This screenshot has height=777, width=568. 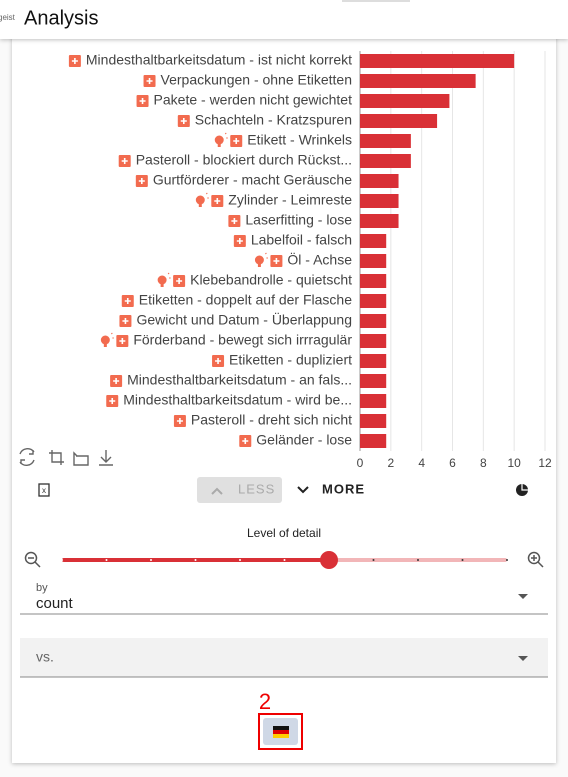 I want to click on by-value: count, so click(x=55, y=603).